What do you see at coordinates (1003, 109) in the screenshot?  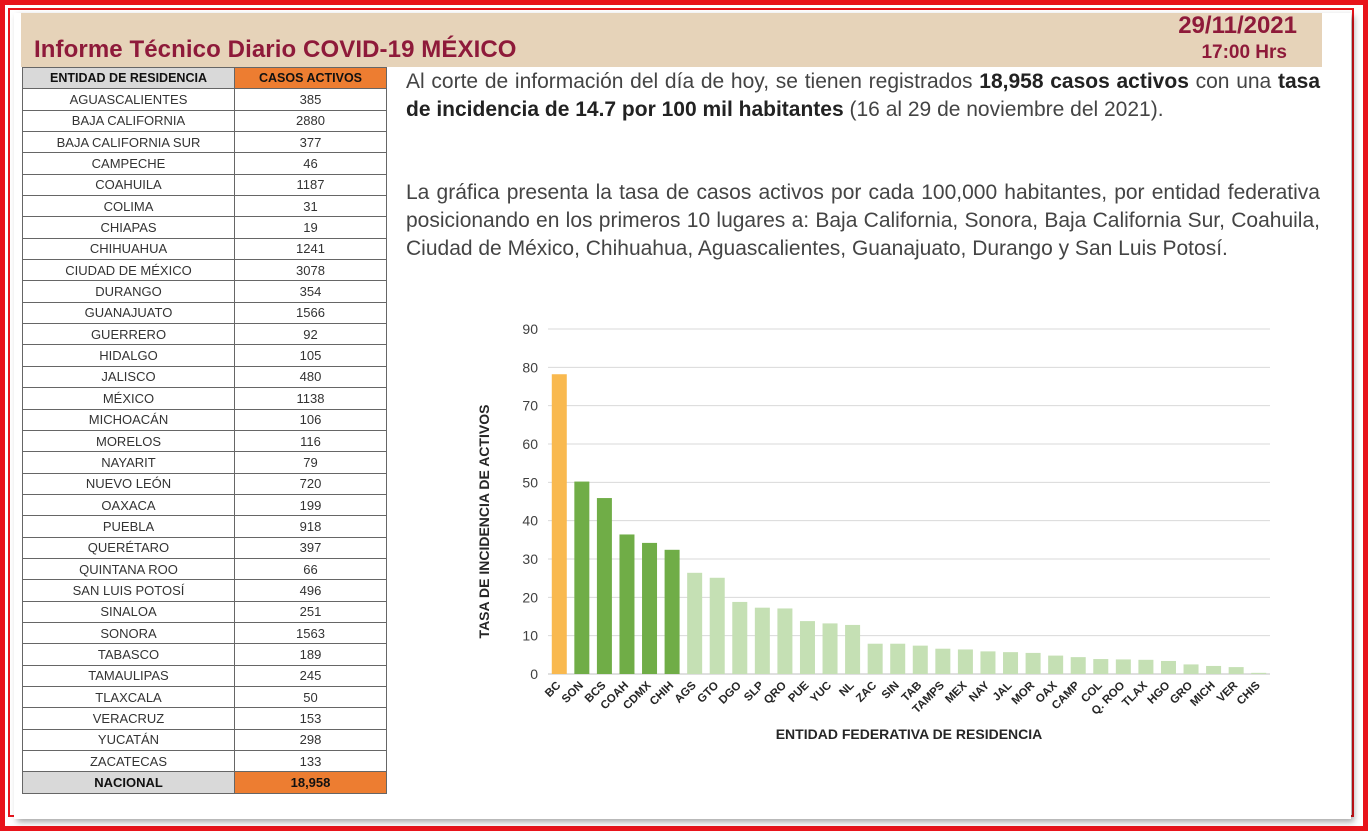 I see `summary-text: (16 al 29 de noviembre del 2021).` at bounding box center [1003, 109].